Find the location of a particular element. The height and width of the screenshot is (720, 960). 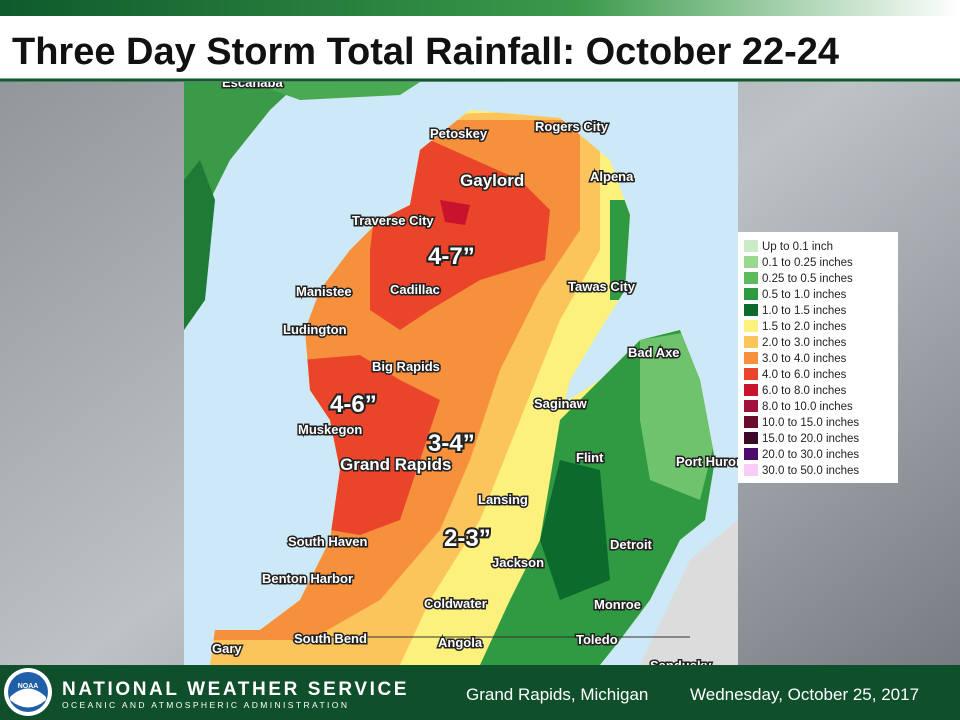

subagency: OCEANIC AND ATMOSPHERIC ADMINISTRATION is located at coordinates (205, 705).